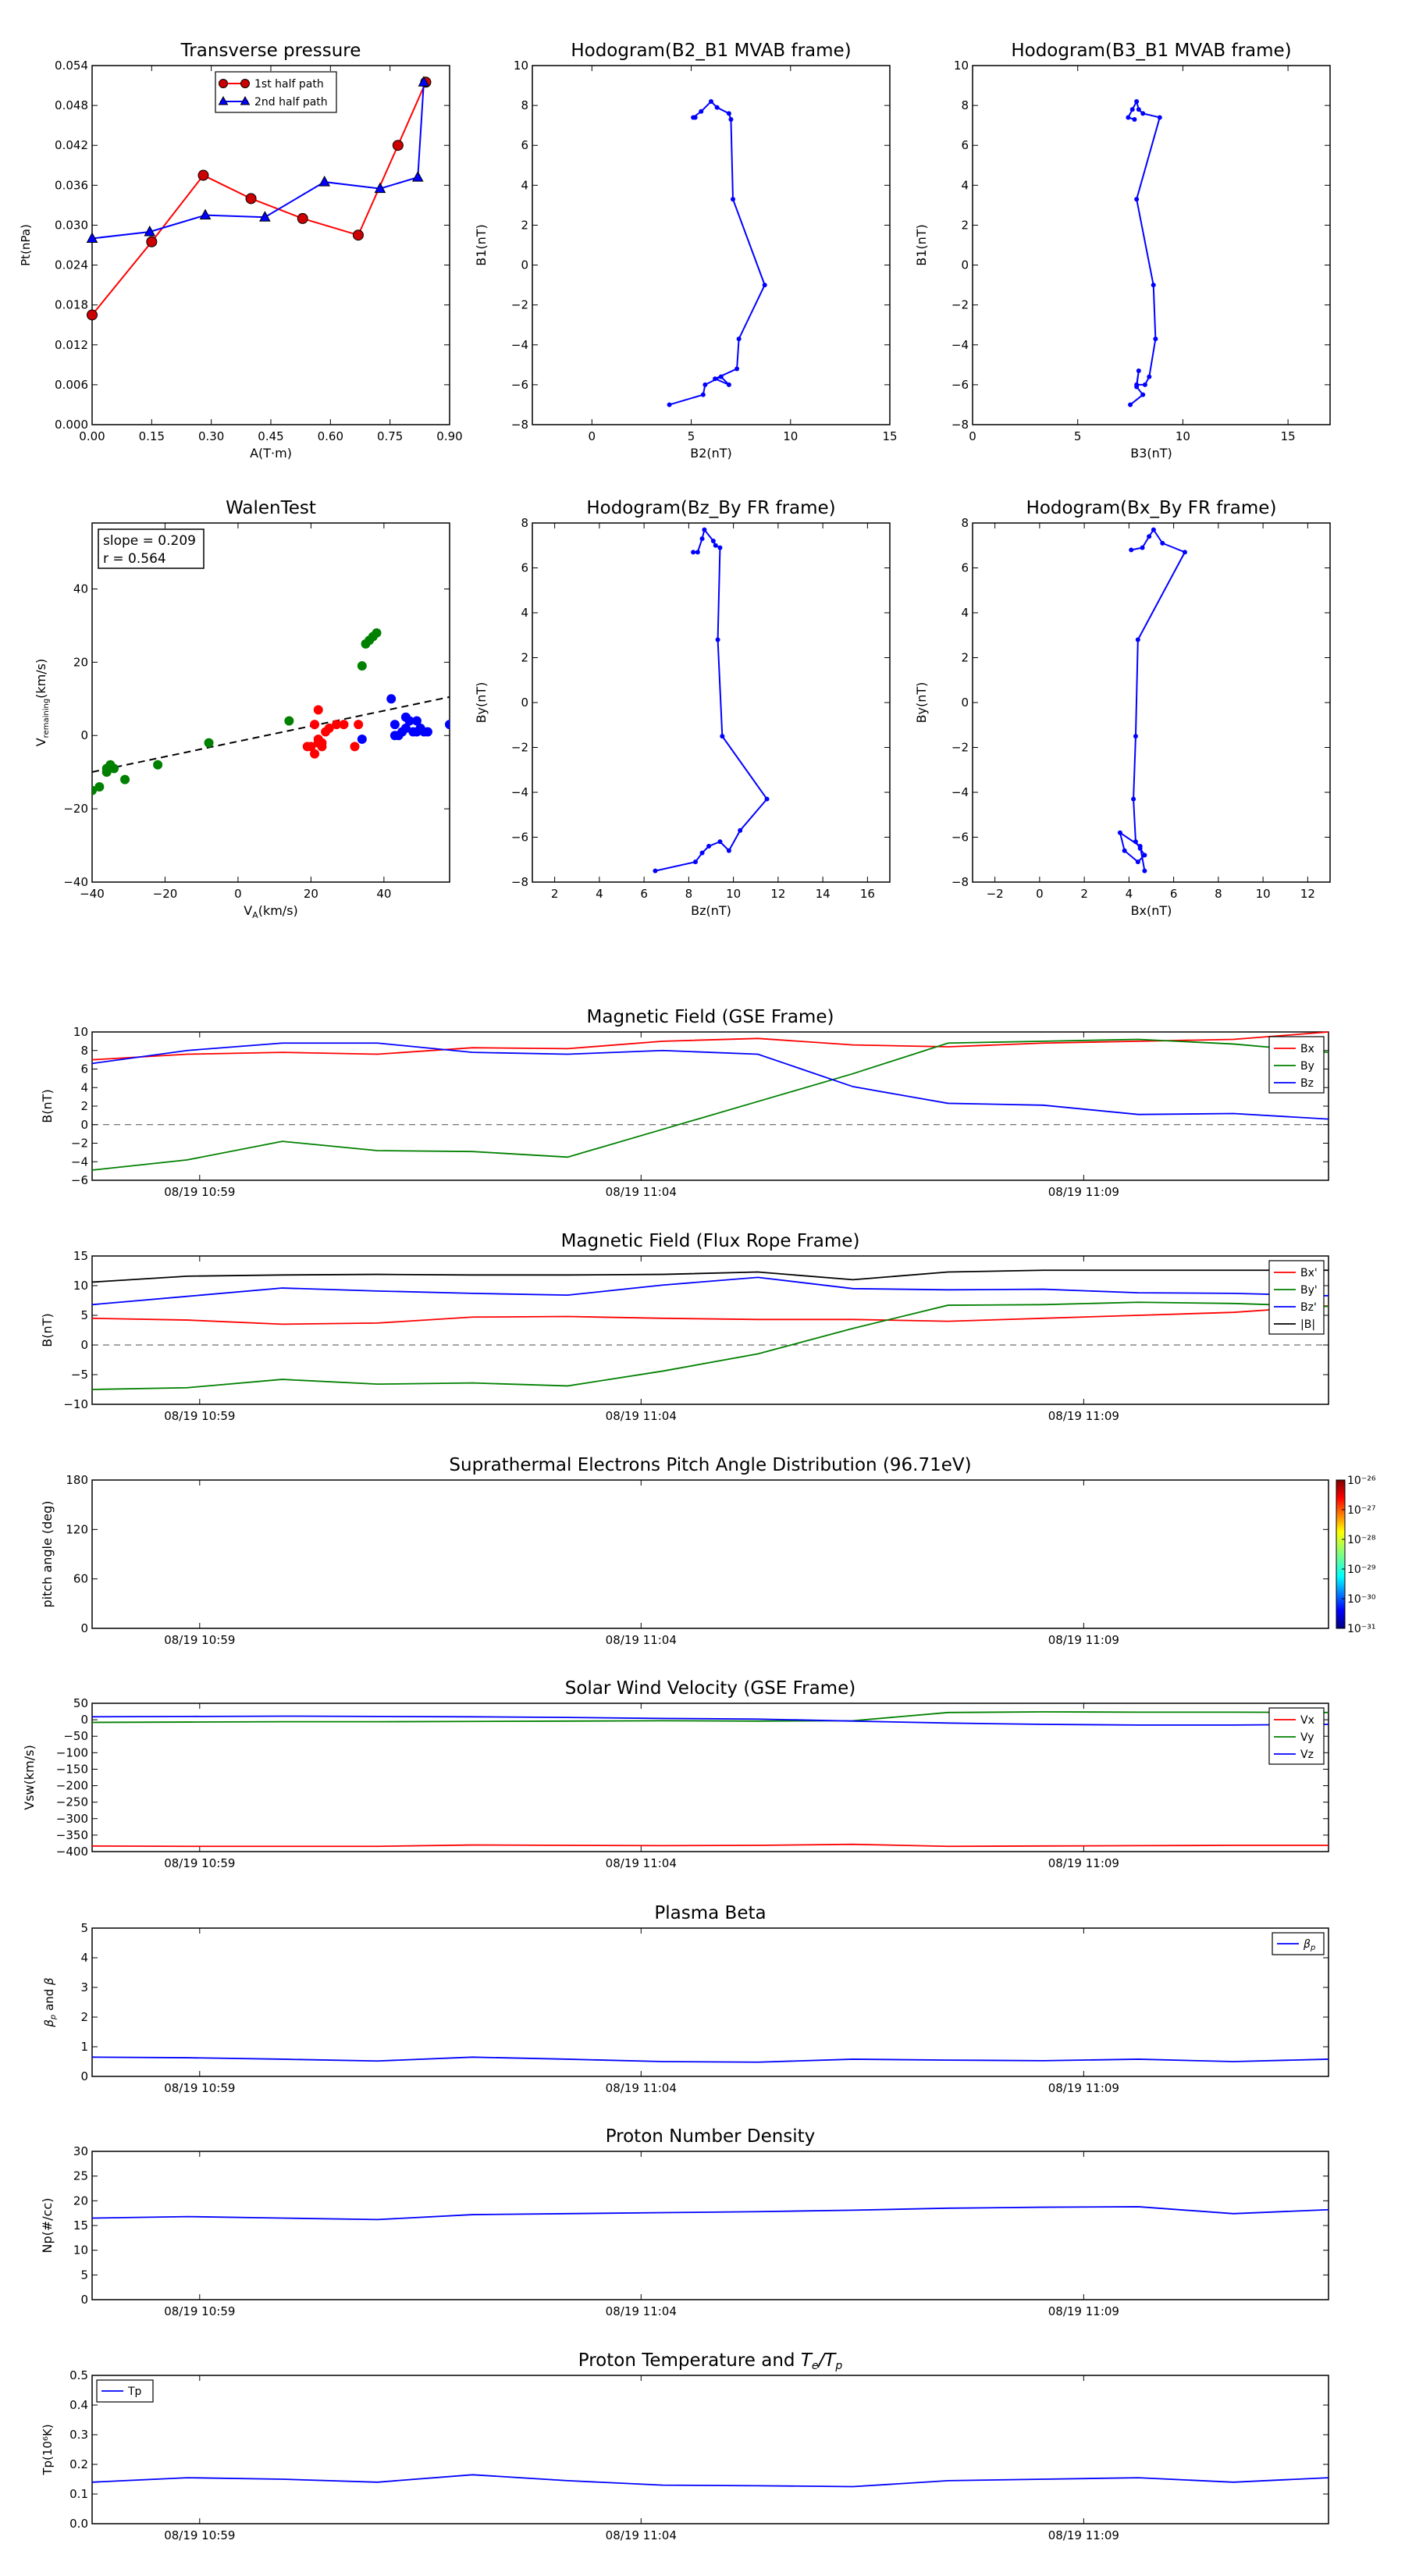 The width and height of the screenshot is (1405, 2576). What do you see at coordinates (890, 436) in the screenshot?
I see `h1-xtick-label: 15` at bounding box center [890, 436].